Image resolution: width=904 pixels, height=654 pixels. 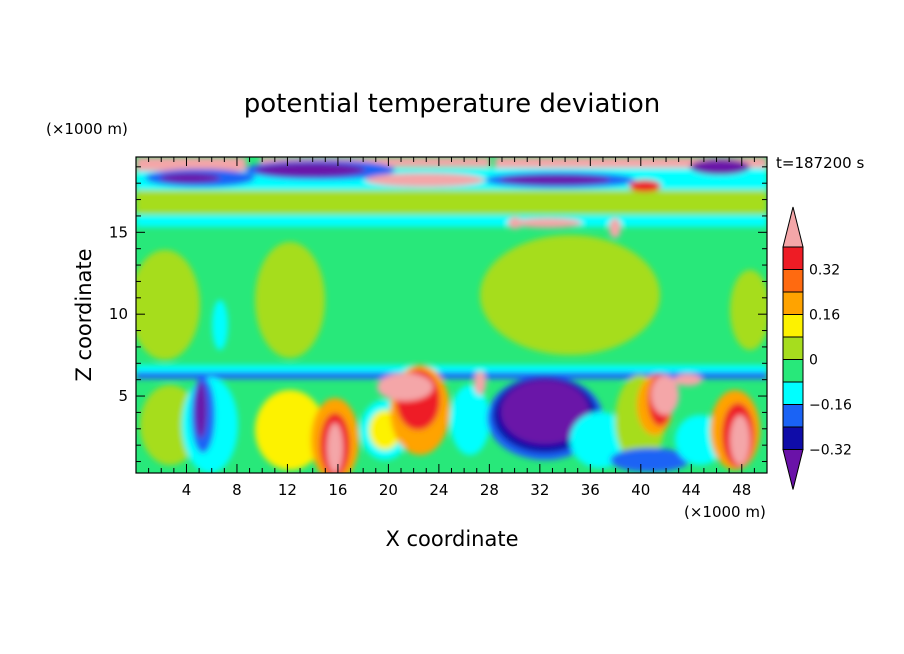 I want to click on colorbar-label: 0, so click(x=813, y=361).